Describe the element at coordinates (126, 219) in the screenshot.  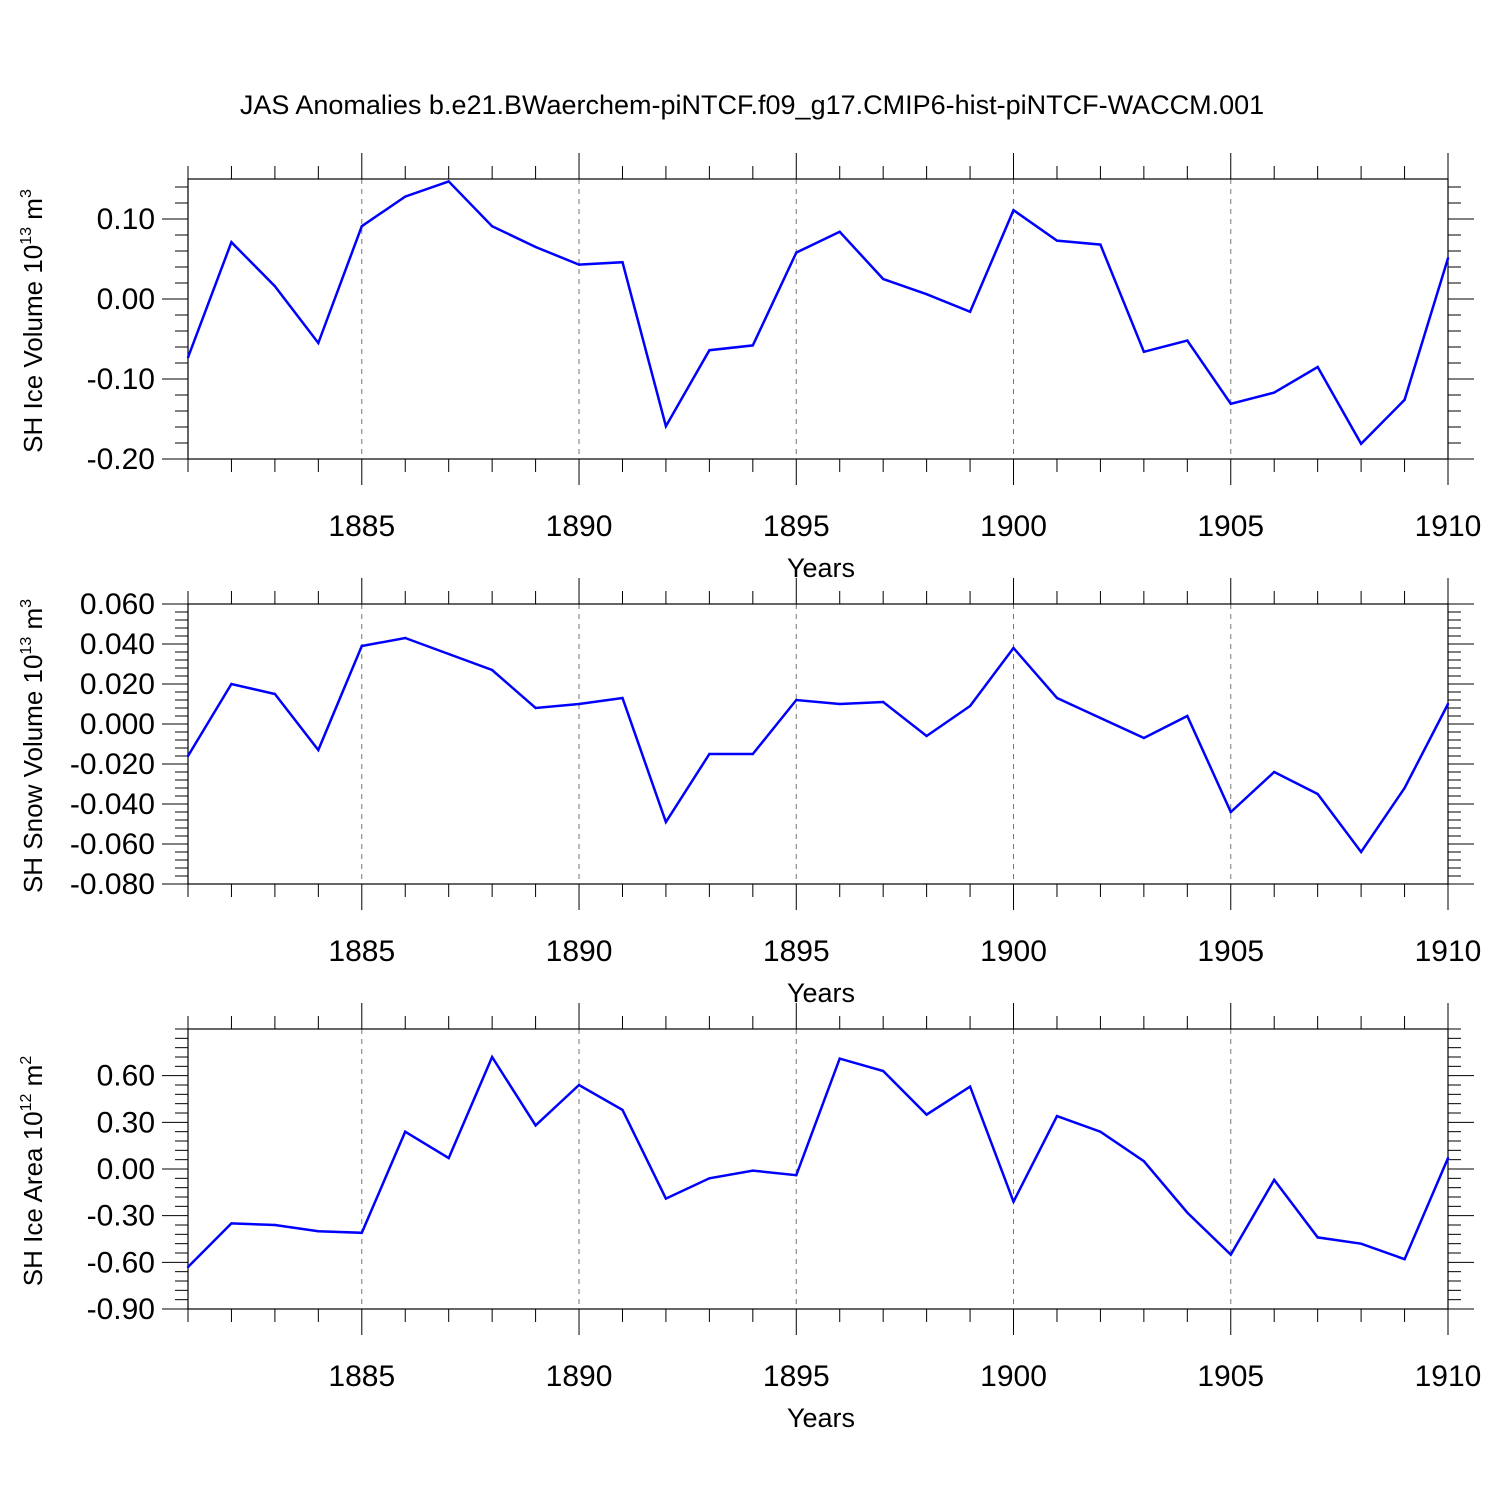
I see `y-tick-label: 0.10` at that location.